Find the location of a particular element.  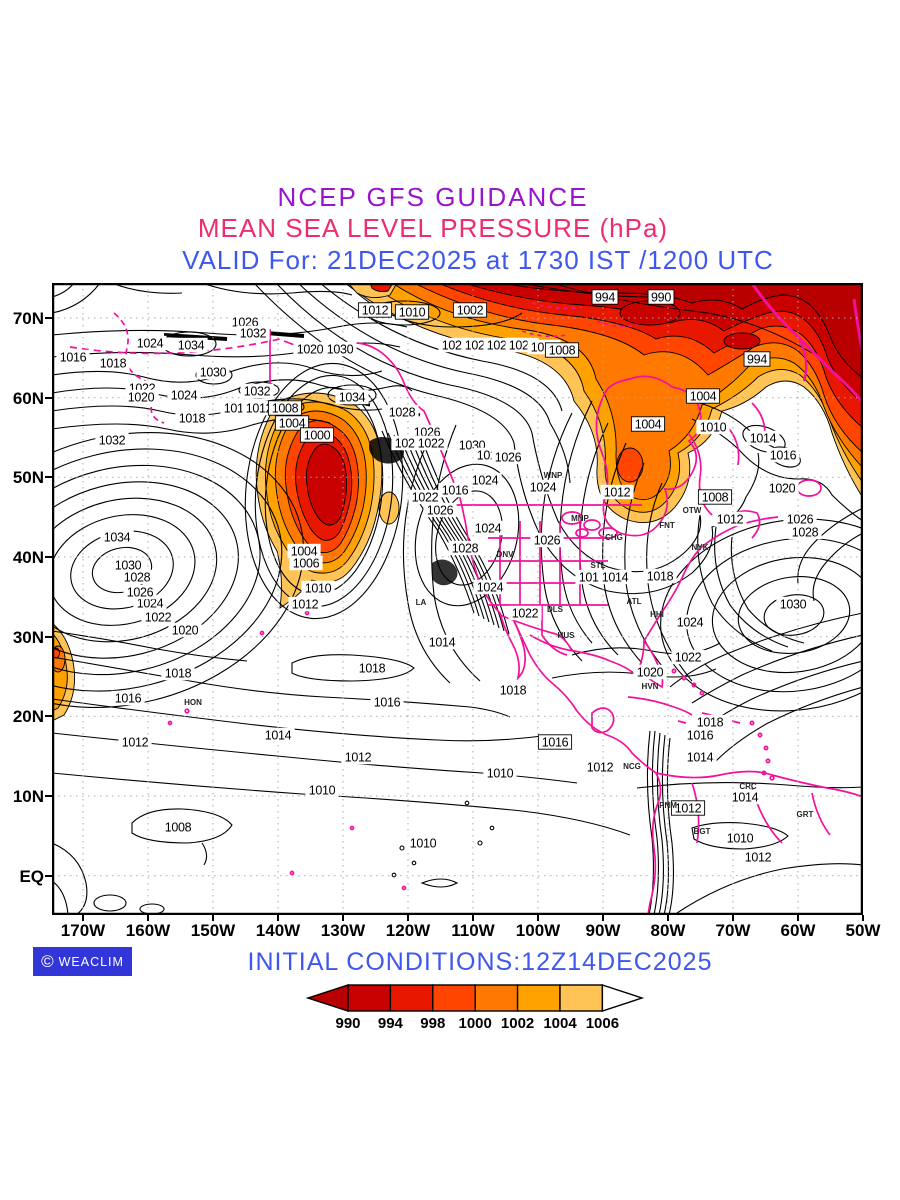

lon-label-110W: 110W is located at coordinates (473, 930).